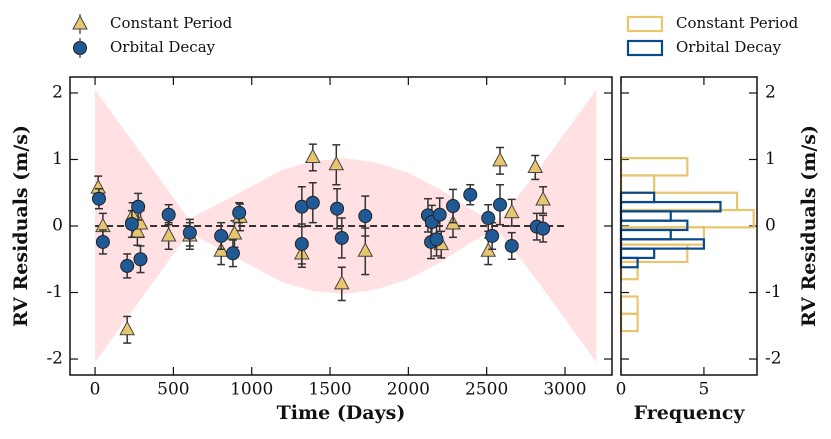 Image resolution: width=831 pixels, height=439 pixels. Describe the element at coordinates (704, 390) in the screenshot. I see `x-tick-label: 5` at that location.